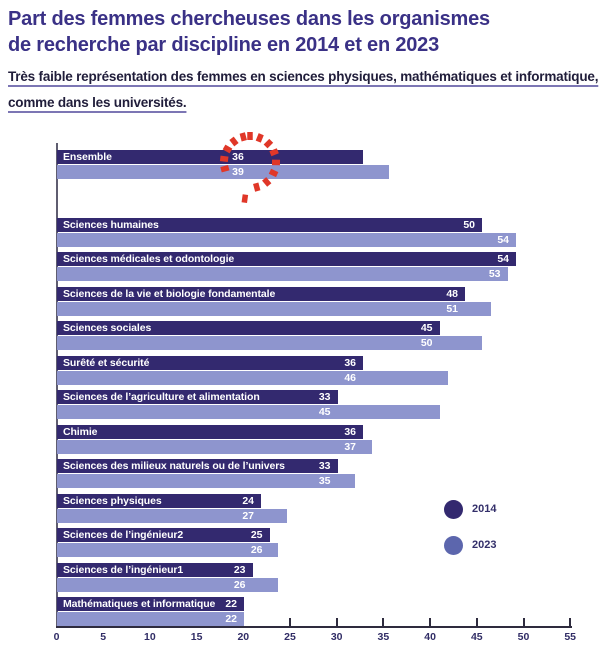 This screenshot has width=613, height=657. I want to click on bar-2014: Sciences de l’ingénieur2, so click(163, 535).